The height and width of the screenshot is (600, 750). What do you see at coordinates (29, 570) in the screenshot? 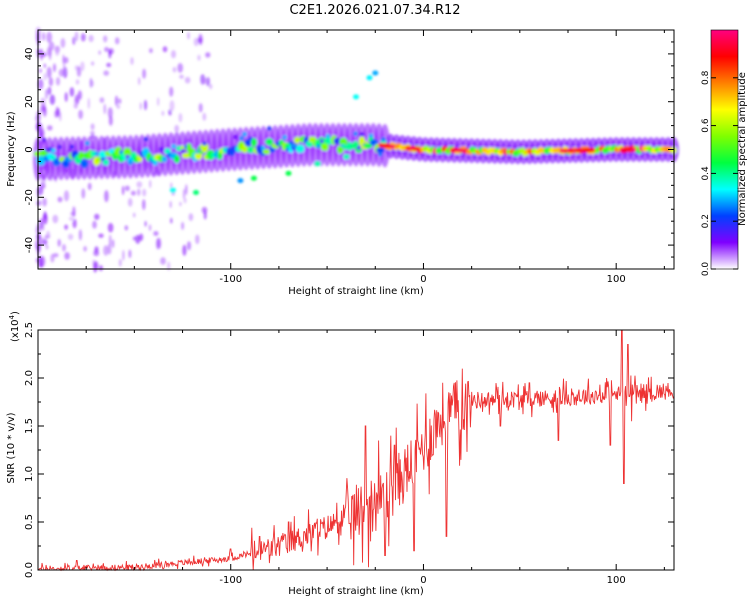
I see `snr-y-tick-label: 0.0` at bounding box center [29, 570].